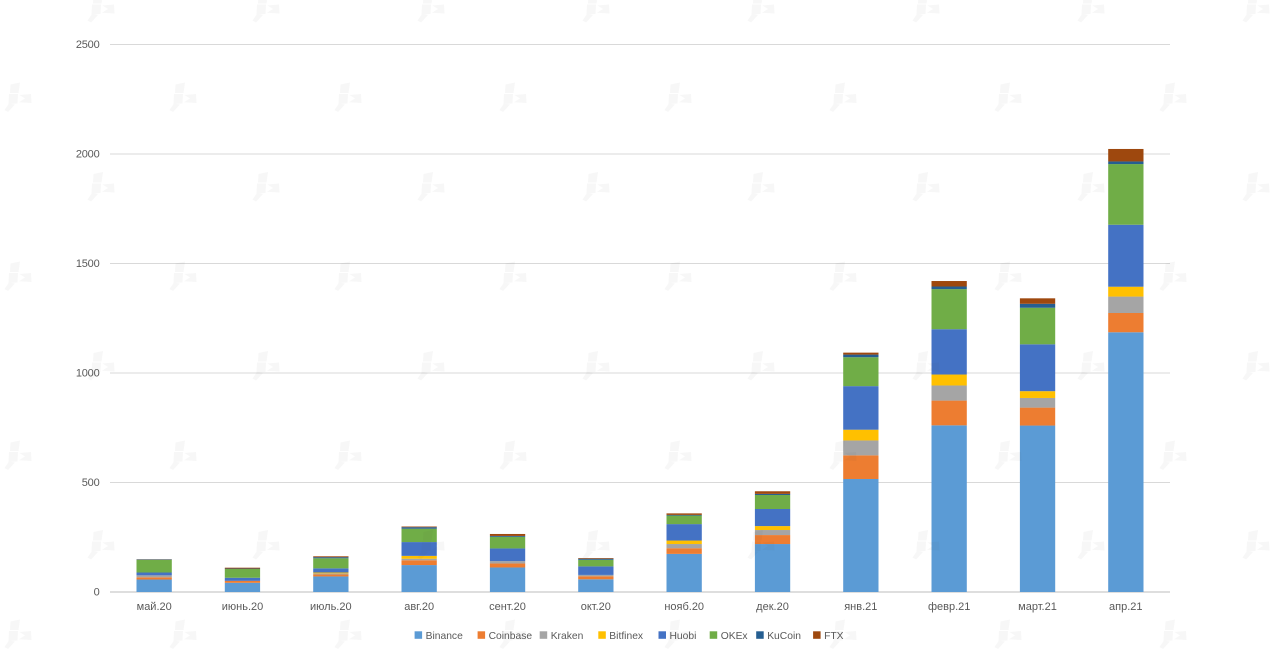  I want to click on svg-text: апр.21, so click(1125, 607).